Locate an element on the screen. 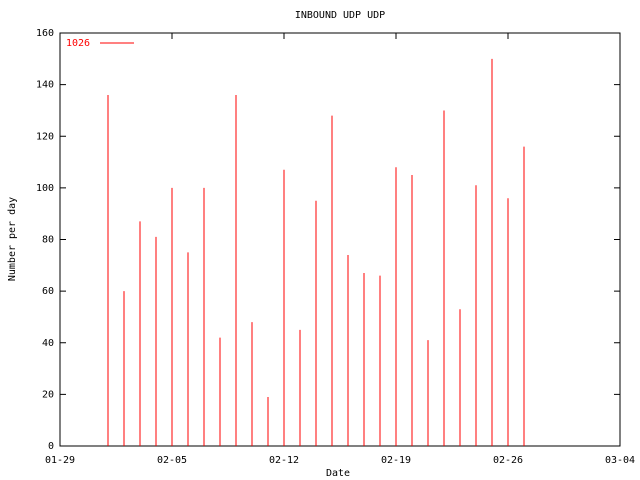  y-tick-label: 140 is located at coordinates (45, 85).